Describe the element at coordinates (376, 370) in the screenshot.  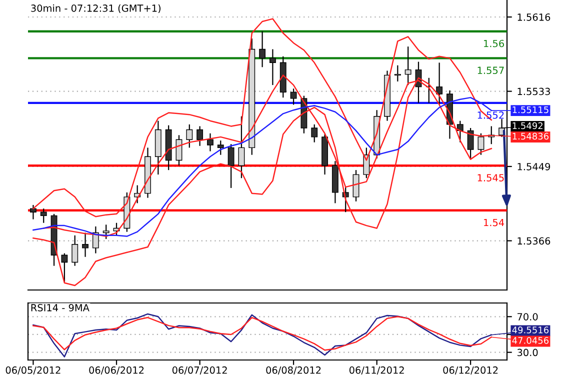
I see `x-tick-label: 06/11/2012` at that location.